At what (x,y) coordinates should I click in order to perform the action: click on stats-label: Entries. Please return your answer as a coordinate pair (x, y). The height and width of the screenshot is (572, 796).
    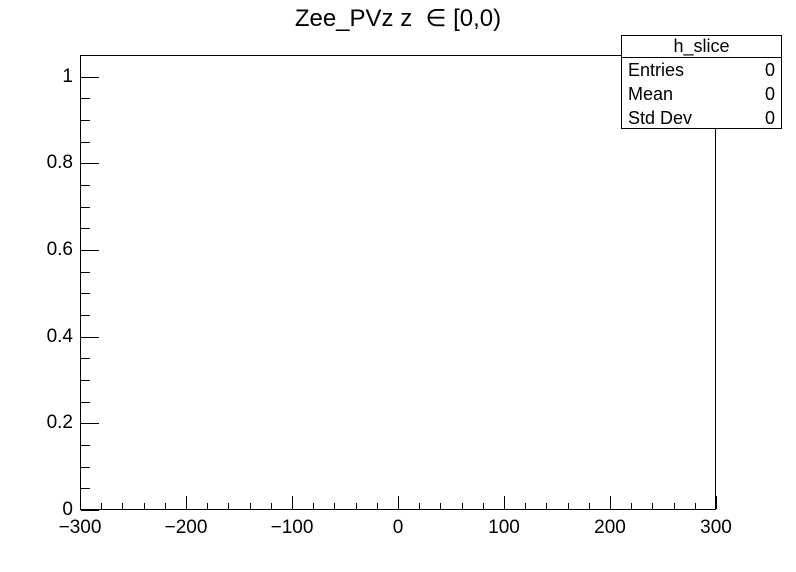
    Looking at the image, I should click on (656, 70).